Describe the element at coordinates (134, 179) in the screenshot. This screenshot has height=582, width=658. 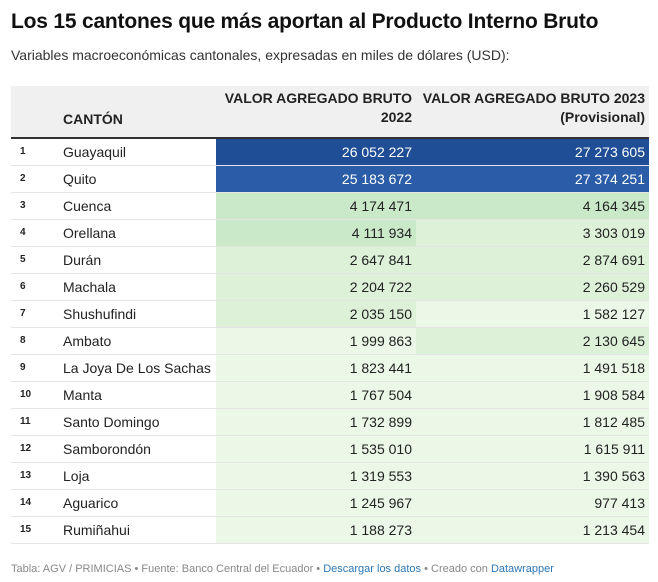
I see `canton-cell: Quito` at that location.